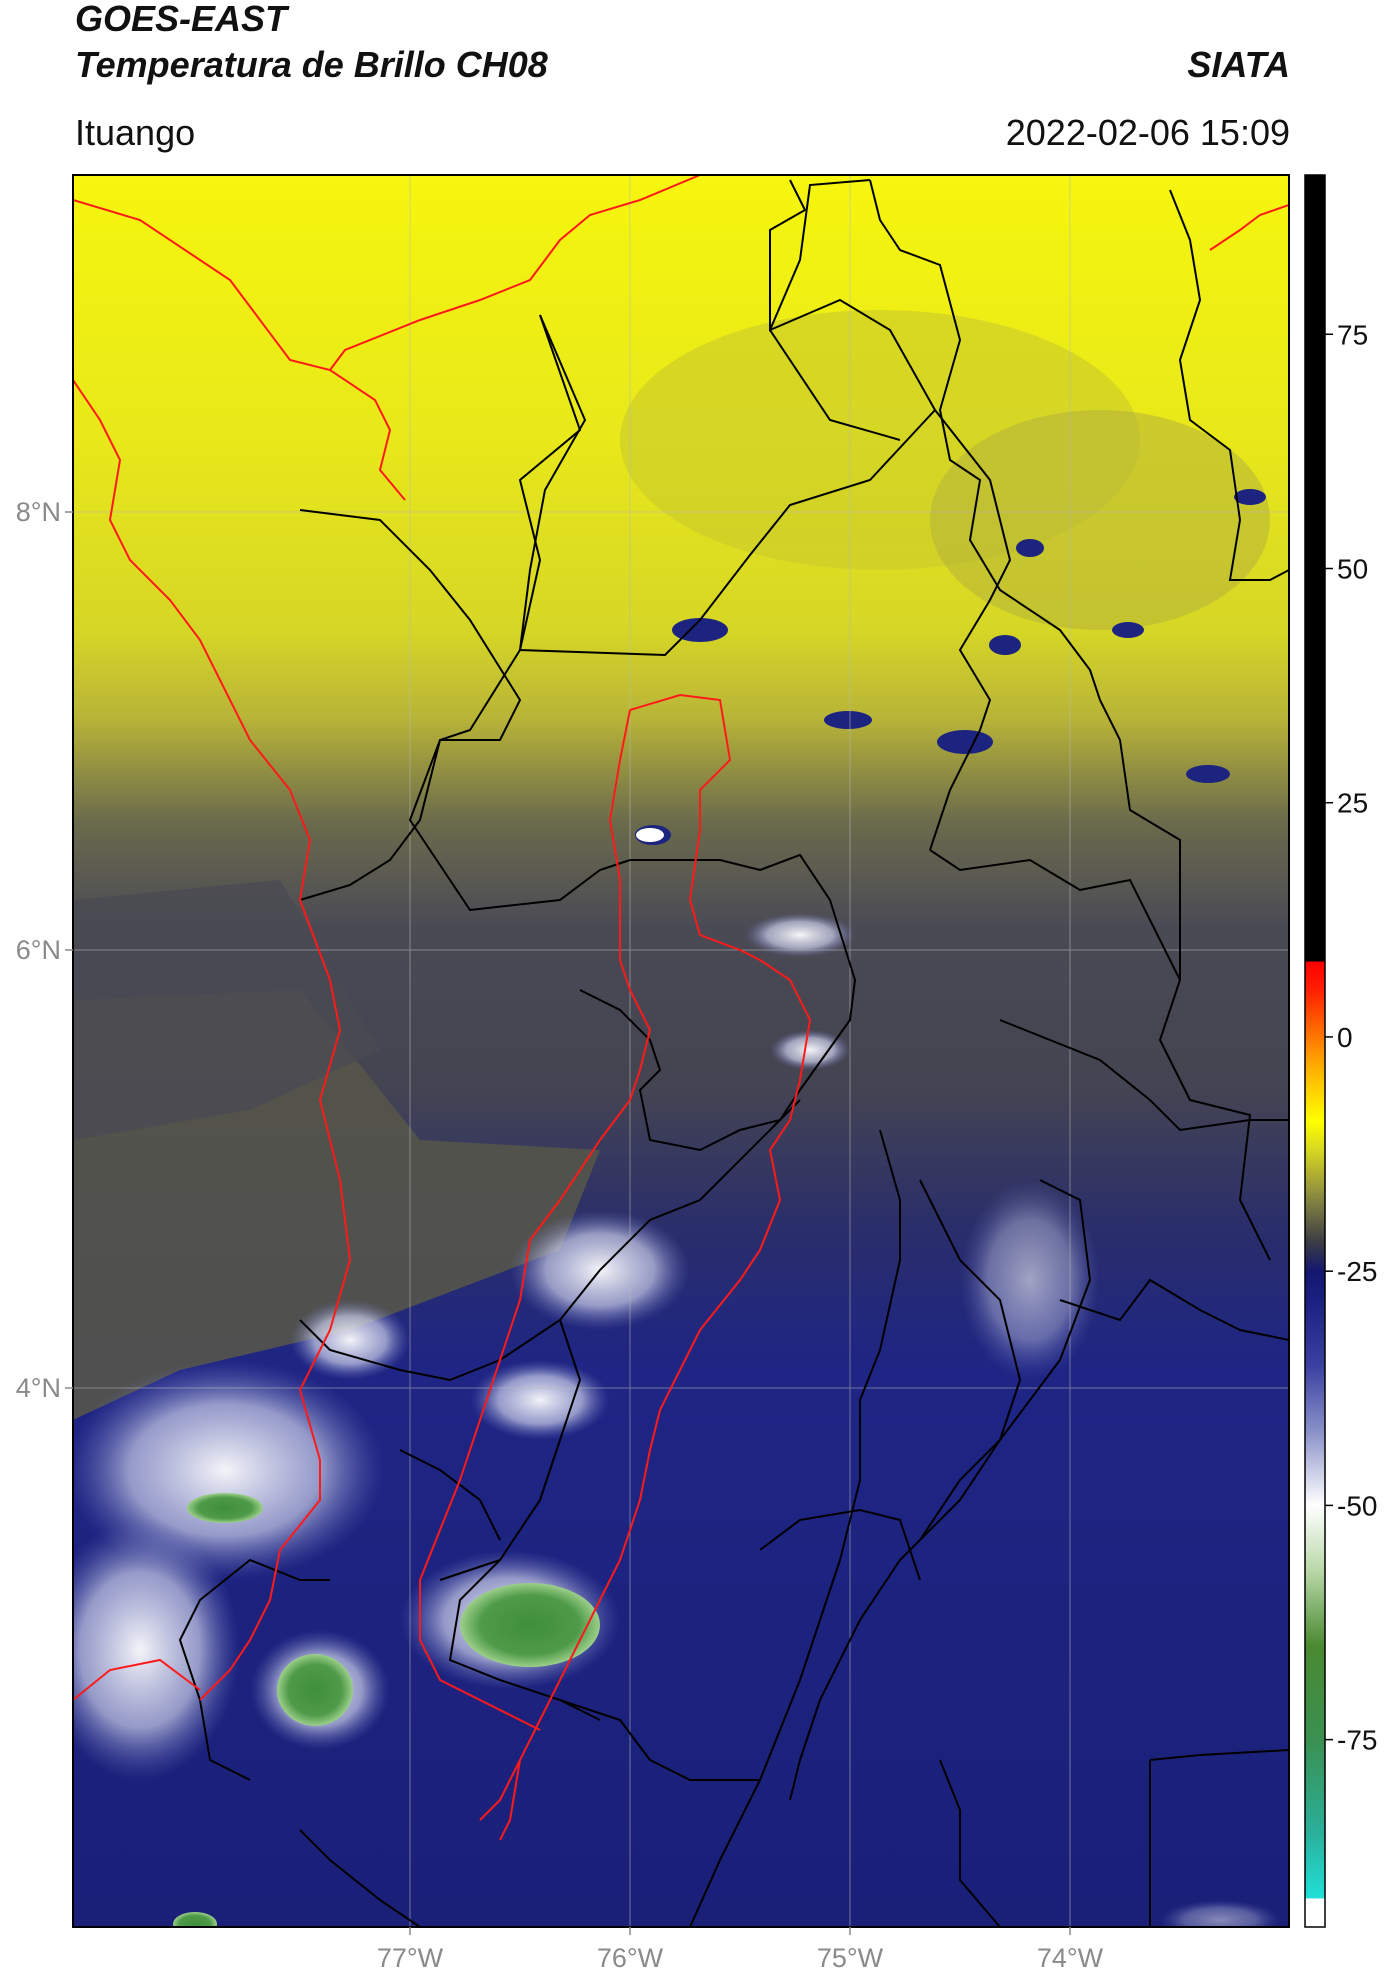 This screenshot has height=1981, width=1384. I want to click on latitude-axis: 8°N 6°N 4°N, so click(44, 950).